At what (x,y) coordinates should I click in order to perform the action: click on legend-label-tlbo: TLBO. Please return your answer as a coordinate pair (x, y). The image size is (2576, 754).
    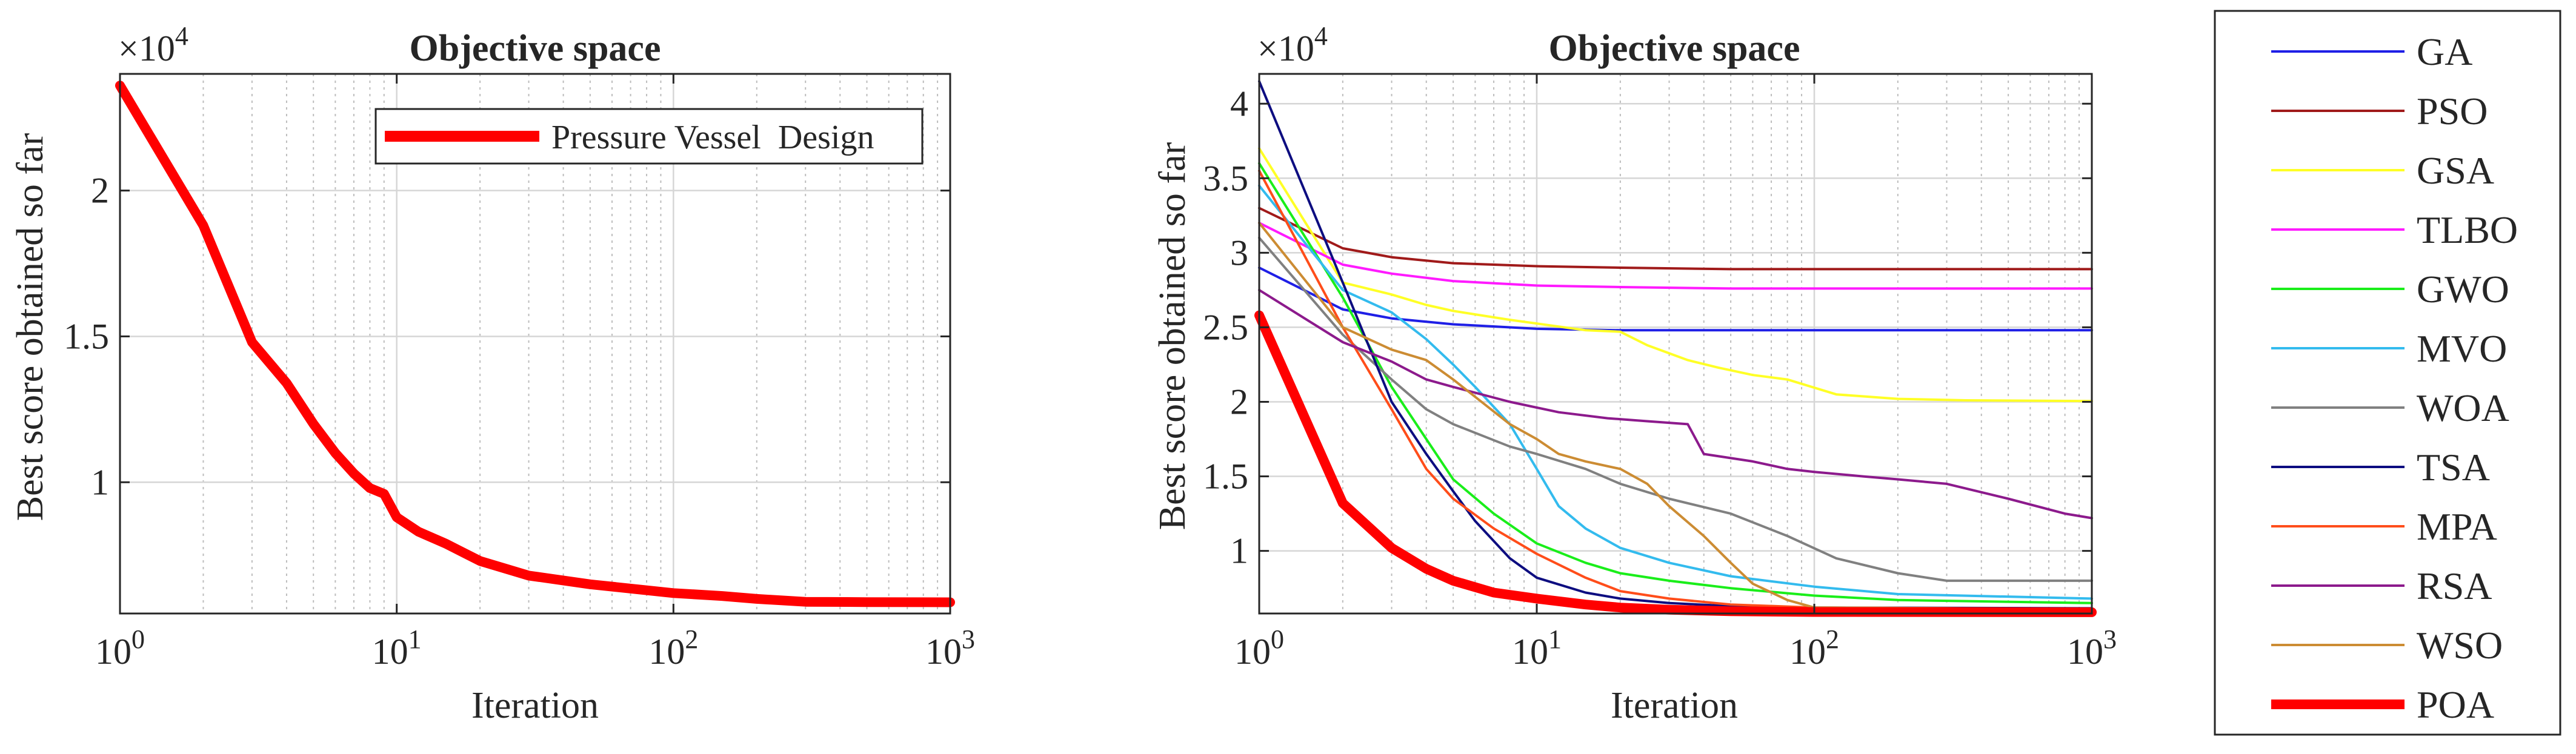
    Looking at the image, I should click on (2467, 229).